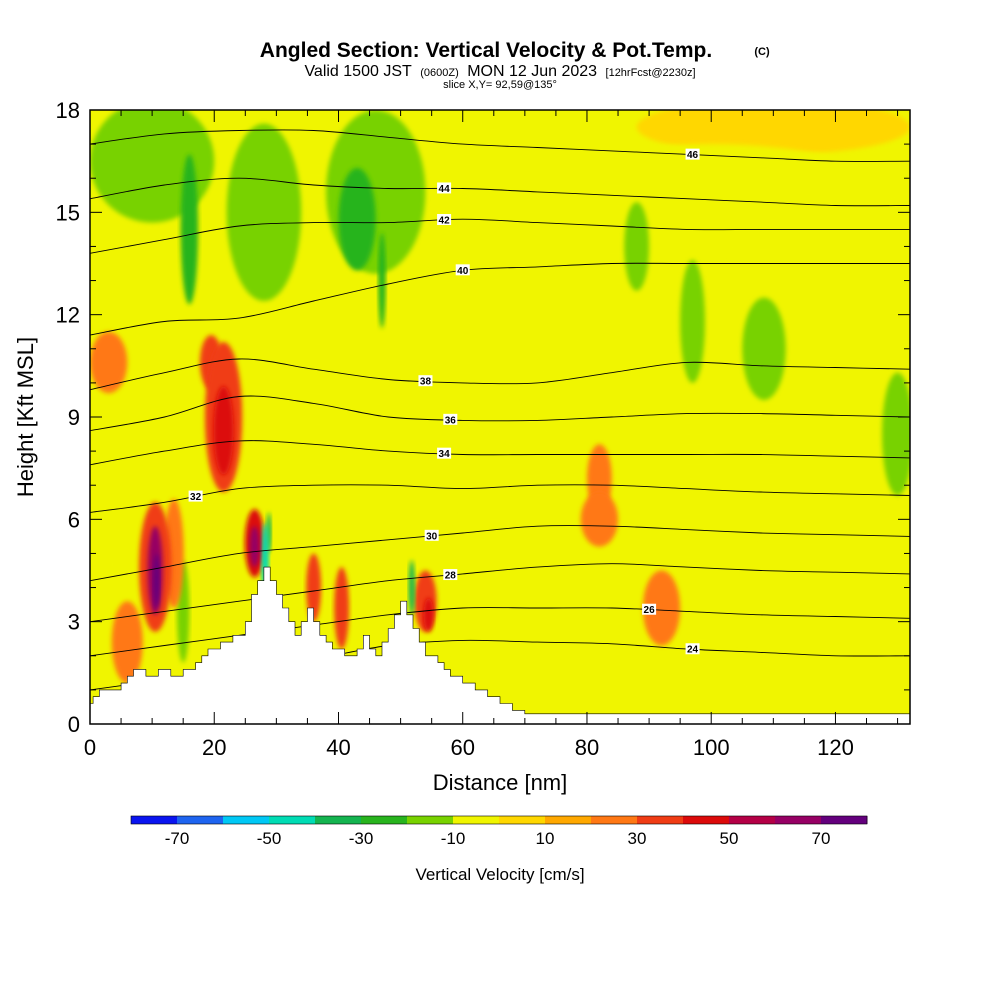 The image size is (1000, 1005). I want to click on contour-label-text: 32, so click(196, 497).